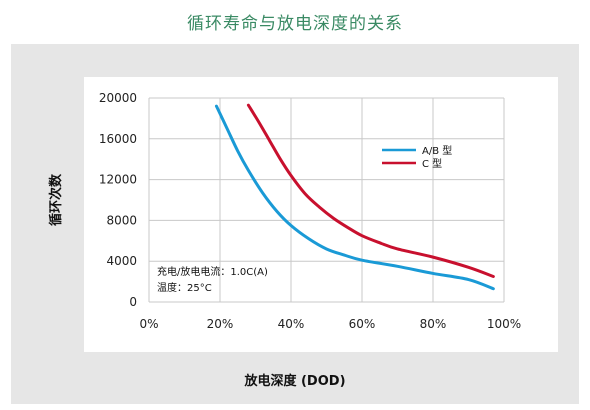 This screenshot has width=590, height=410. Describe the element at coordinates (330, 324) in the screenshot. I see `x-tick-labels: 0% 20% 40% 60% 80% 100%` at that location.